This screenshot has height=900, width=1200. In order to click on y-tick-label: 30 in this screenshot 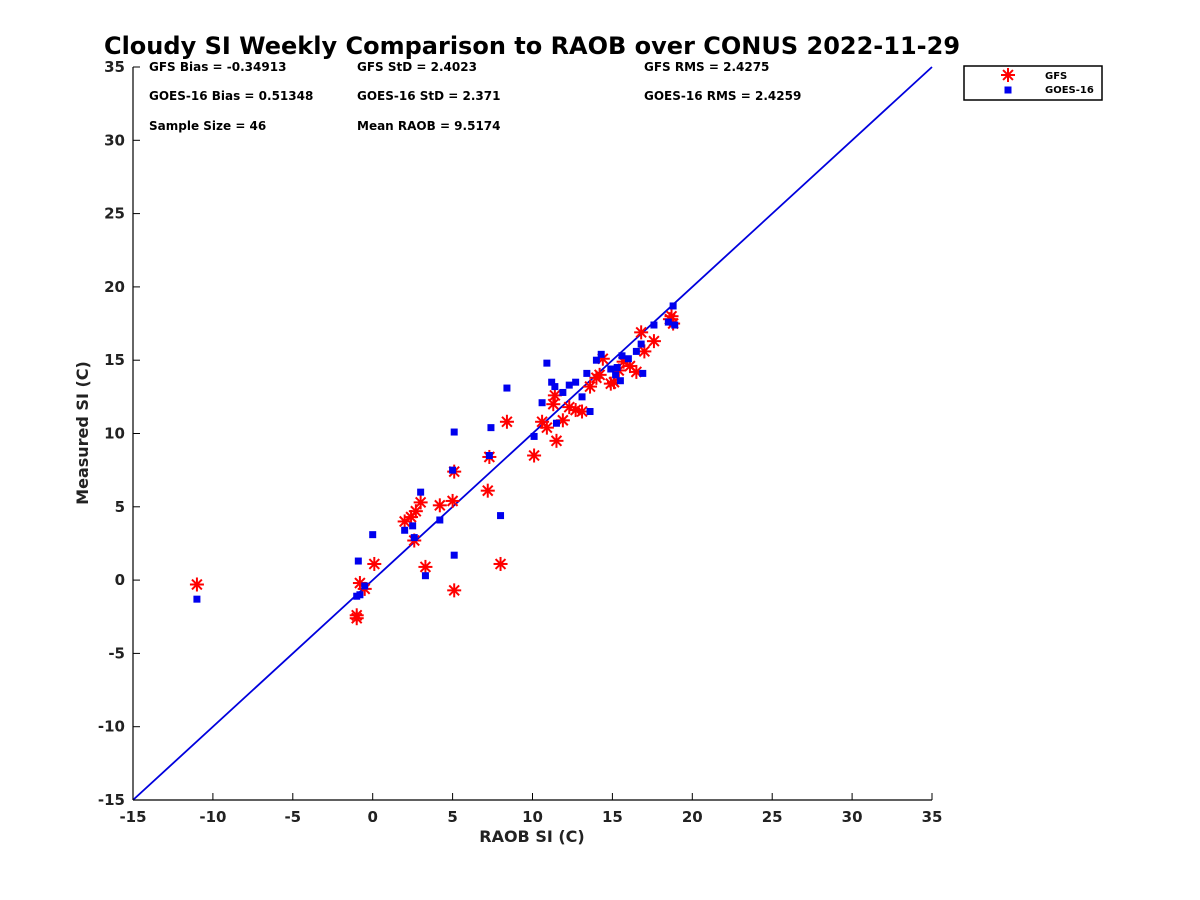, I will do `click(114, 140)`.